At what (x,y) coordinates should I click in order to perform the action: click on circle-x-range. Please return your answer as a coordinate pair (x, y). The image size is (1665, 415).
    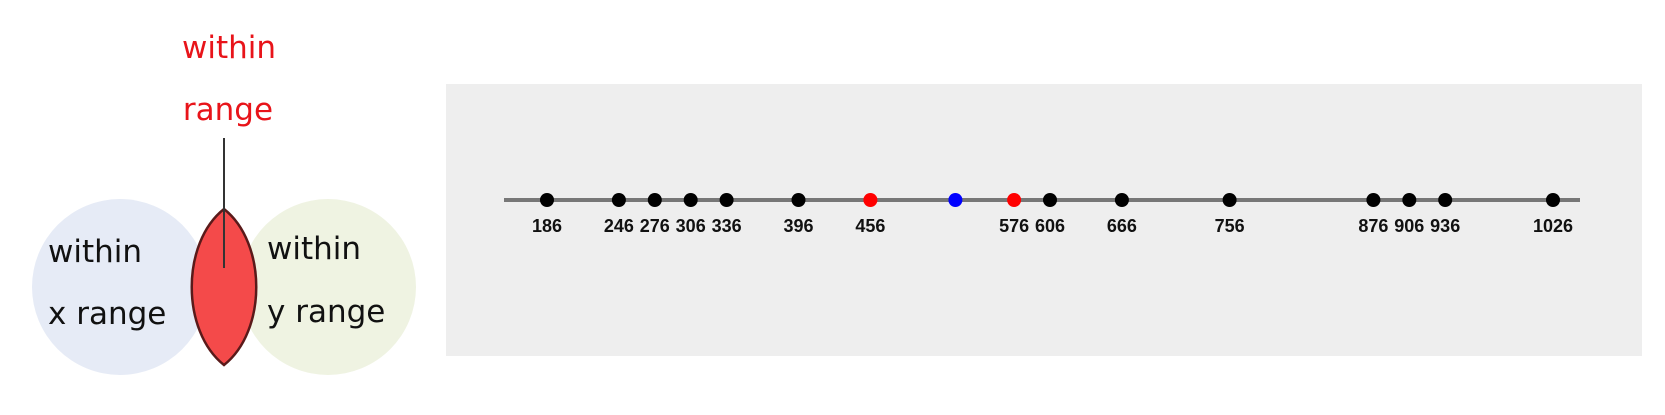
    Looking at the image, I should click on (120, 287).